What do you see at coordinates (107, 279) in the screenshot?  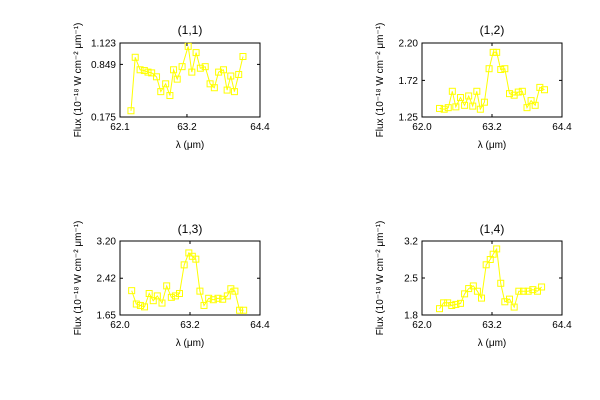 I see `y-tick-label: 2.42` at bounding box center [107, 279].